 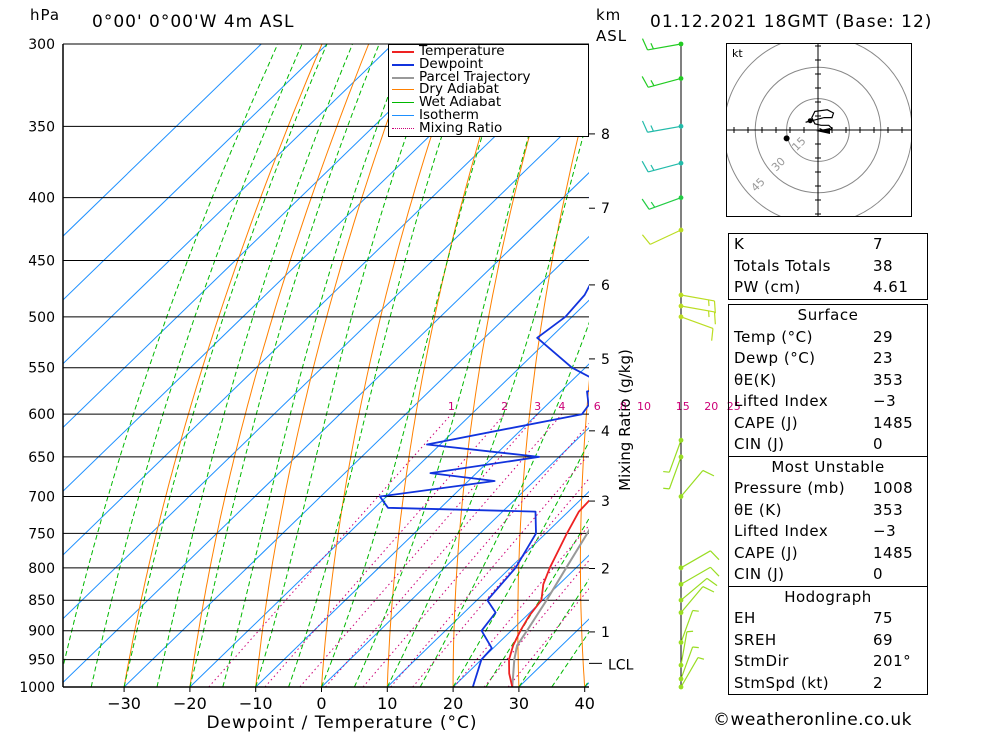 I want to click on x-tick-label: 0, so click(x=321, y=703).